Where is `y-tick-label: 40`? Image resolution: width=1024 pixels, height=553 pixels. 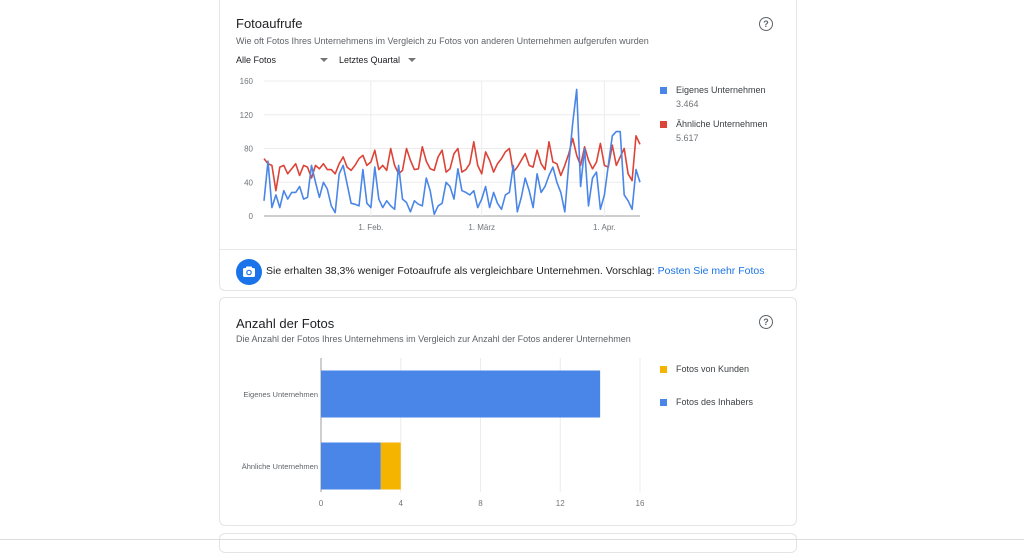
y-tick-label: 40 is located at coordinates (248, 182).